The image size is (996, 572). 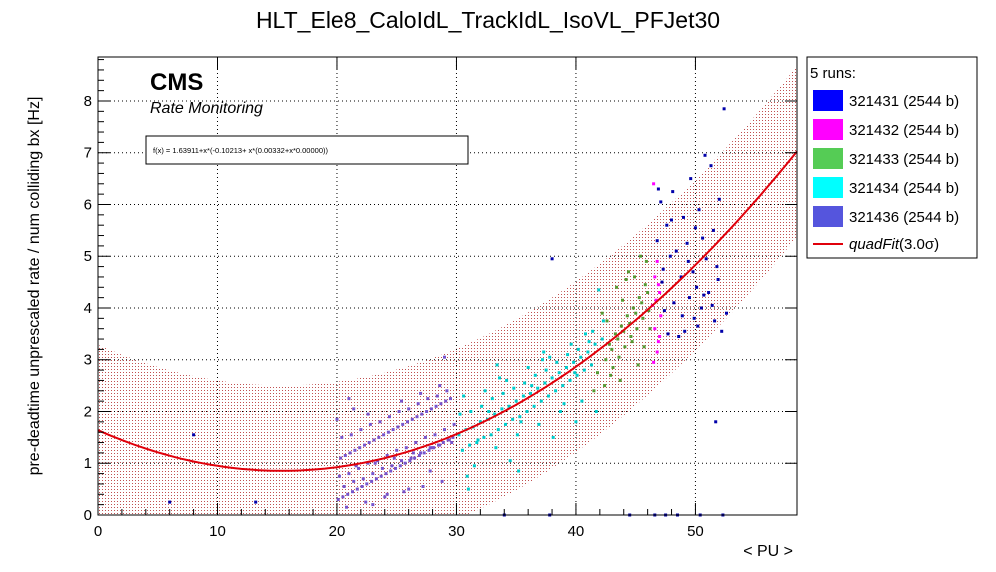 I want to click on x-tick-label: 40, so click(x=576, y=531).